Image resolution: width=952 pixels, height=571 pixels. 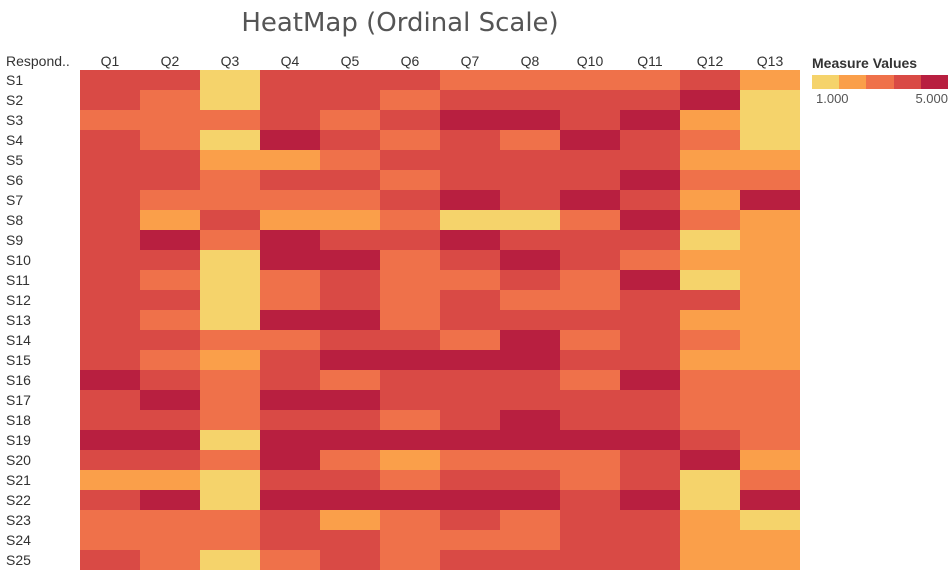 I want to click on heatmap-cell-s2-q2, so click(x=170, y=100).